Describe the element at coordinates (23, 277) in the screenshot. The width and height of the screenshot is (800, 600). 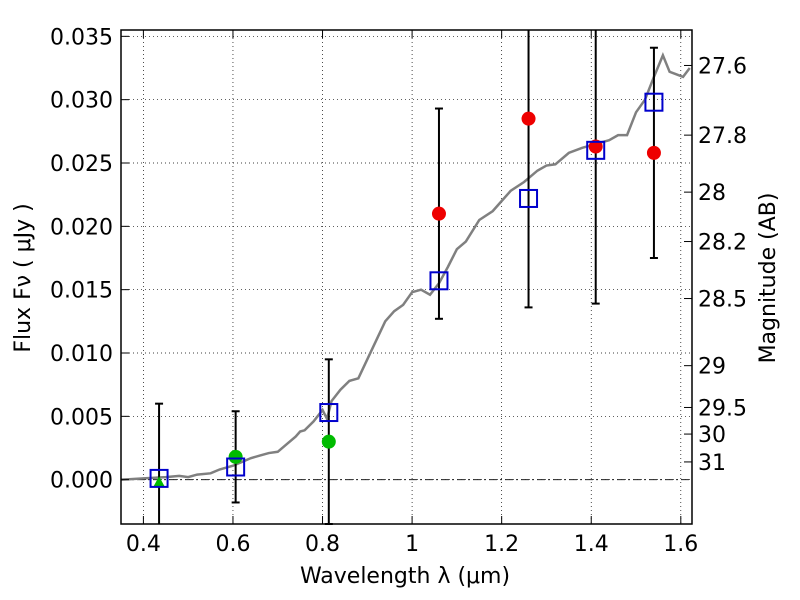
I see `y-axis-label-left: Flux Fν ( μJy )` at that location.